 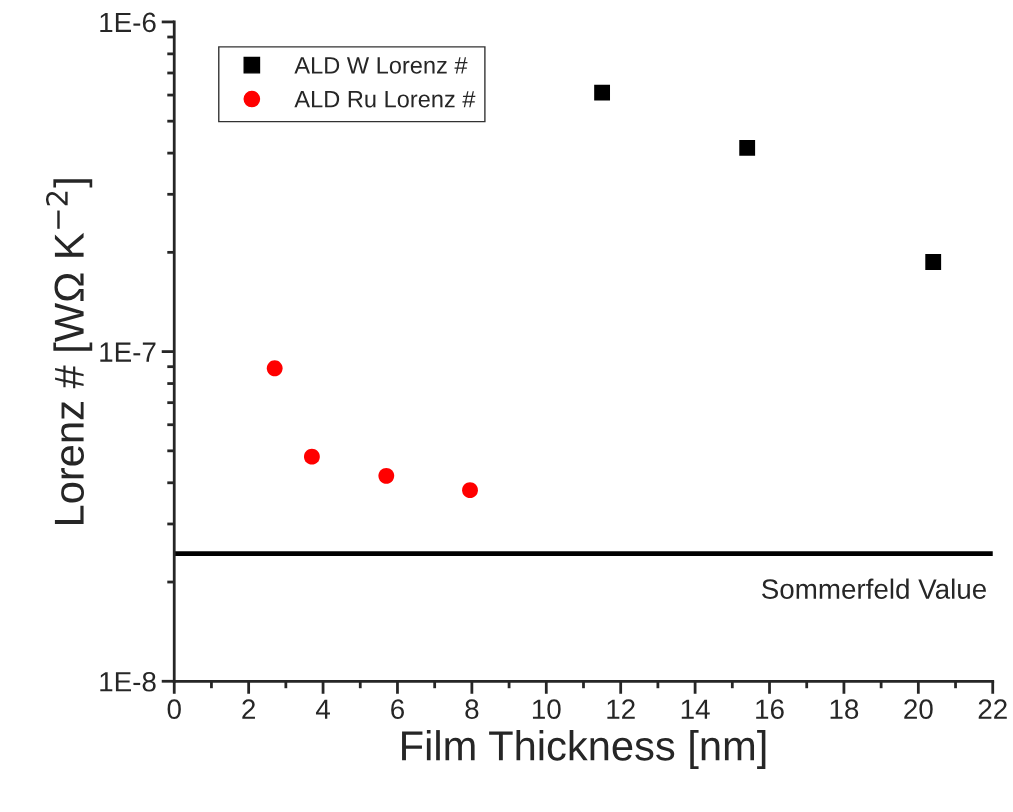 I want to click on legend-label: ALD W Lorenz #, so click(x=381, y=65).